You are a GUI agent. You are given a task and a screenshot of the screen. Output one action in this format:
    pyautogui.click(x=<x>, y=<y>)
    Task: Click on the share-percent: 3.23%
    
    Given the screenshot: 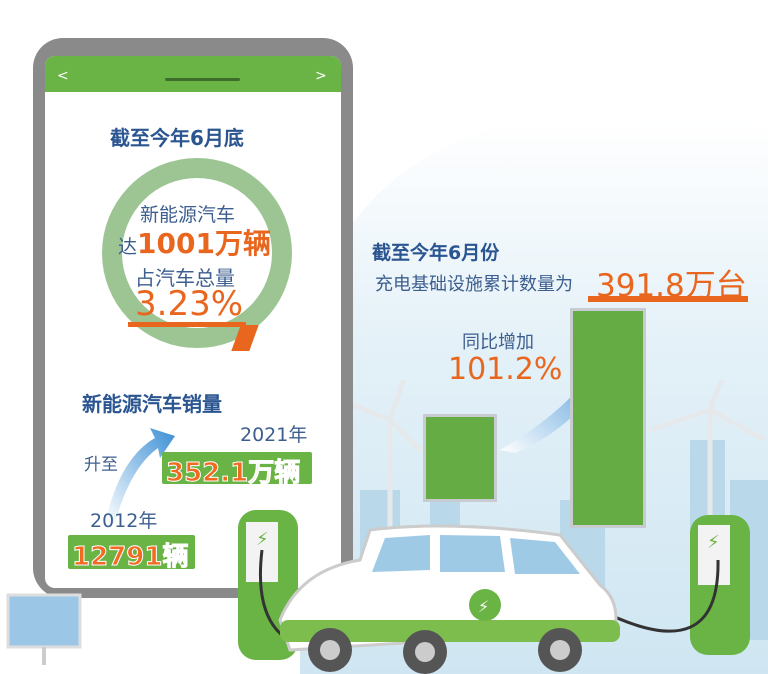 What is the action you would take?
    pyautogui.click(x=189, y=304)
    